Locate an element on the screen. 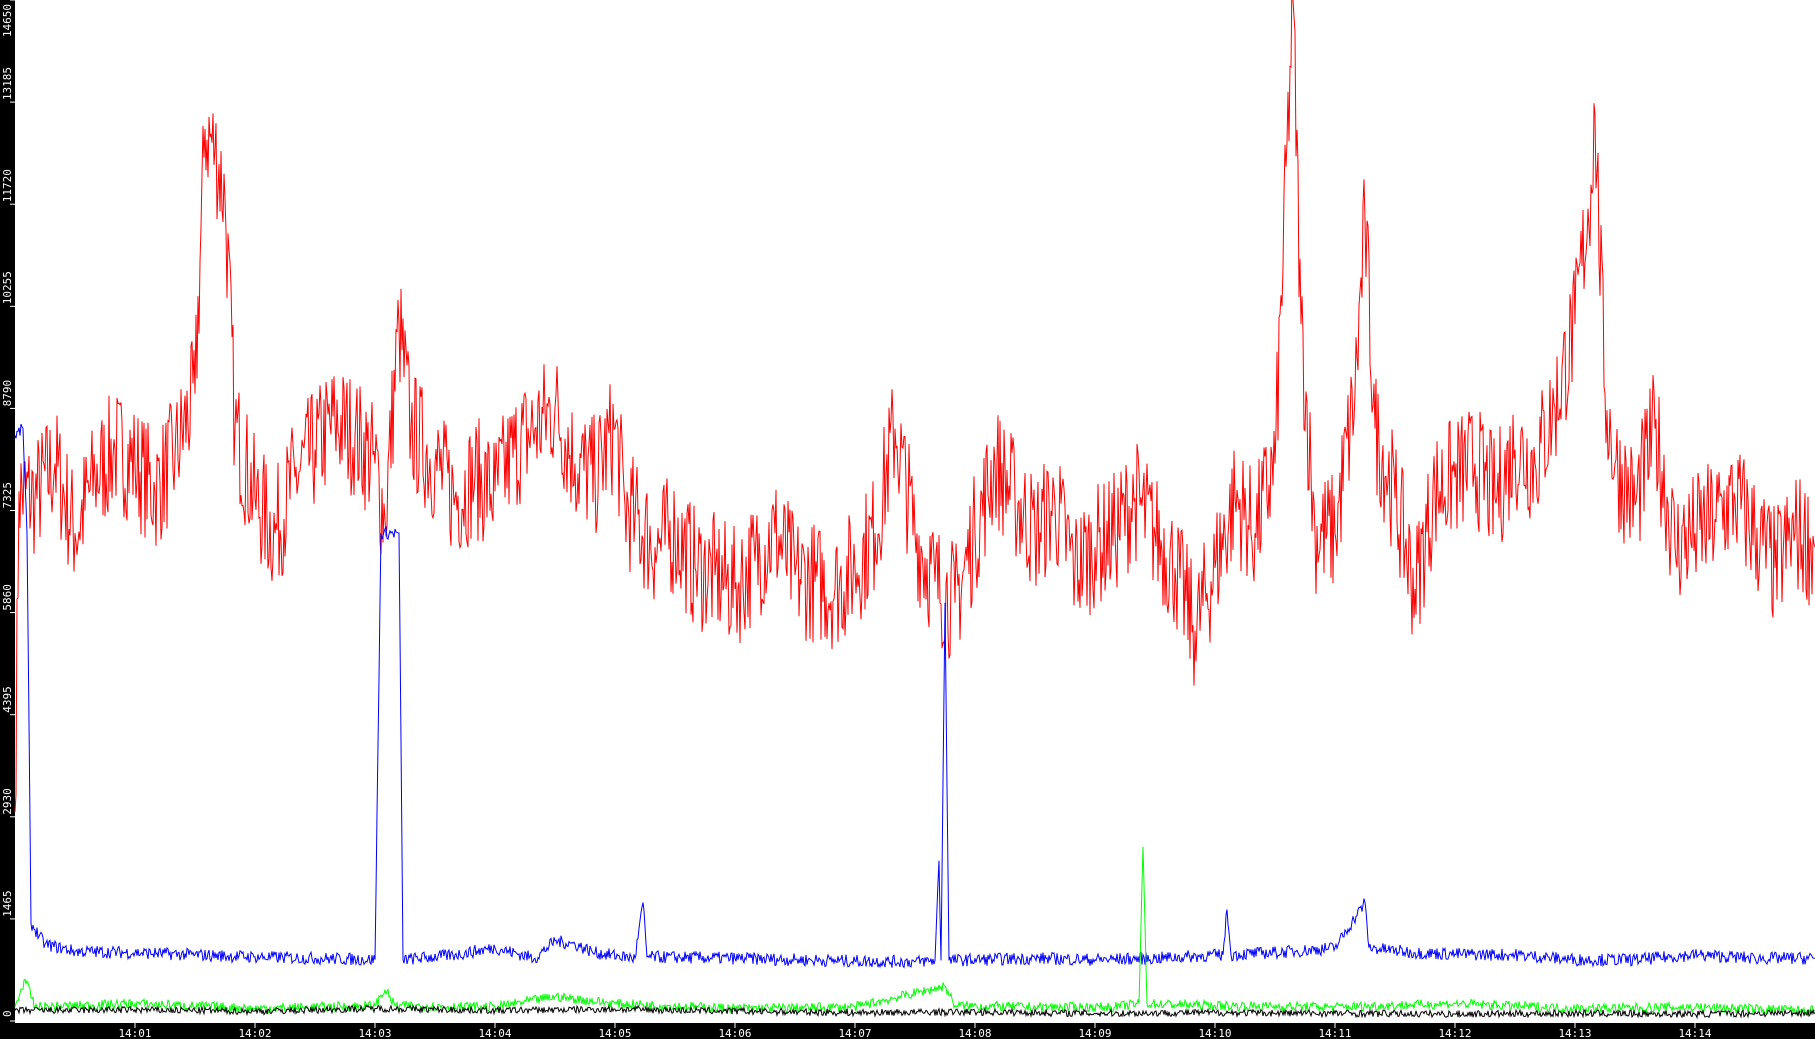 The height and width of the screenshot is (1039, 1815). x-tick-label: 14:11 is located at coordinates (1334, 1033).